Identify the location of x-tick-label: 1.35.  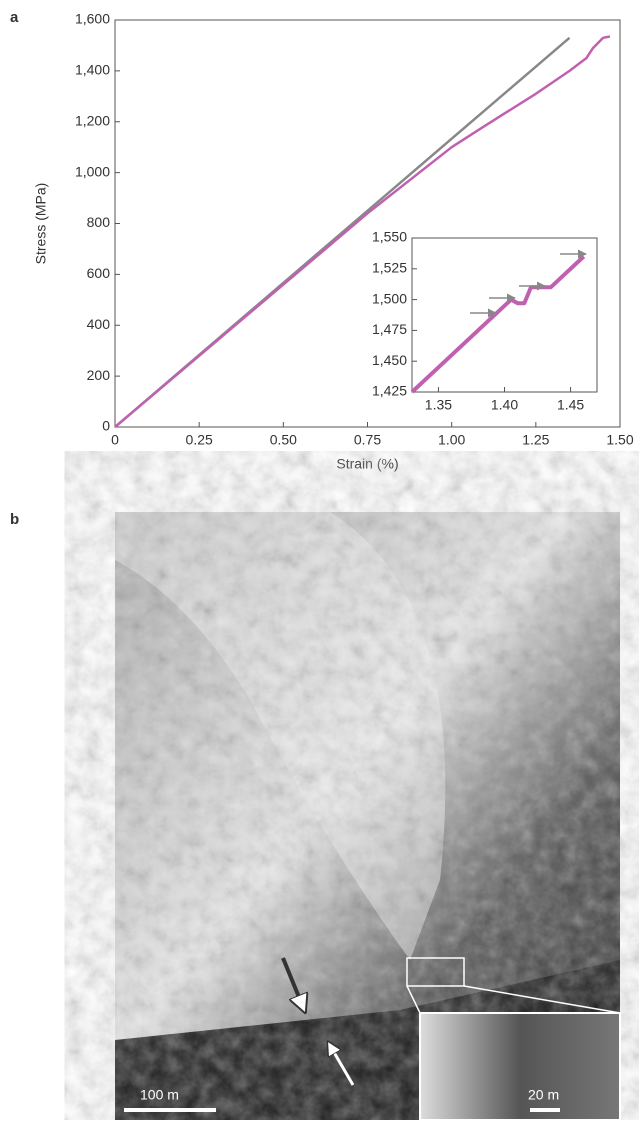
(438, 405).